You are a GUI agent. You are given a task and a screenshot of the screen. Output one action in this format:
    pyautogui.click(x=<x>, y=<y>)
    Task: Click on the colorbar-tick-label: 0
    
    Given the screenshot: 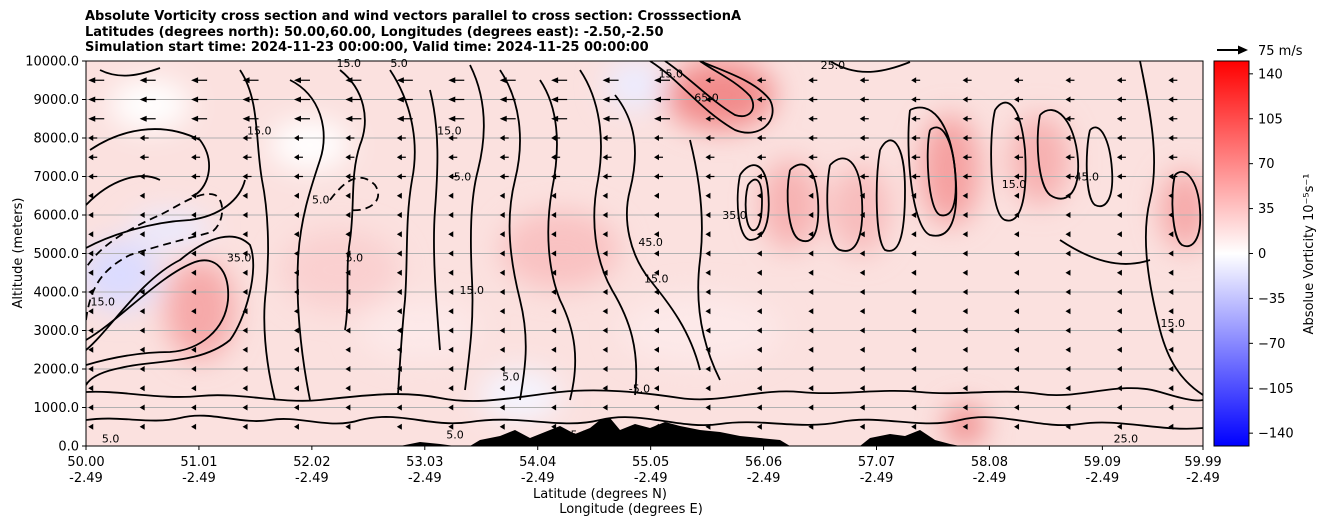 What is the action you would take?
    pyautogui.click(x=1262, y=254)
    